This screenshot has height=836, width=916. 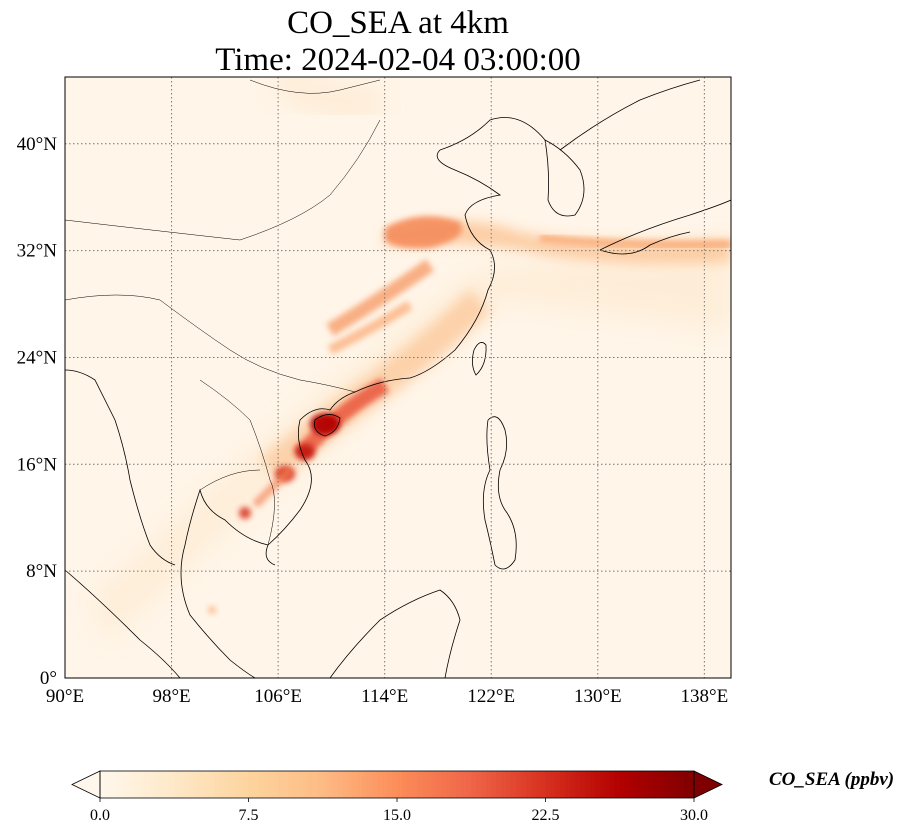 I want to click on korea-coastline, so click(x=512, y=167).